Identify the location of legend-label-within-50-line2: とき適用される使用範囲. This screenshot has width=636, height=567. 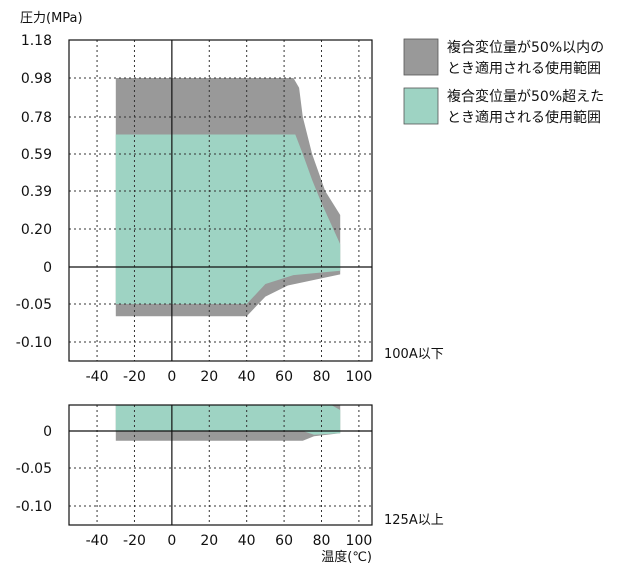
(524, 68).